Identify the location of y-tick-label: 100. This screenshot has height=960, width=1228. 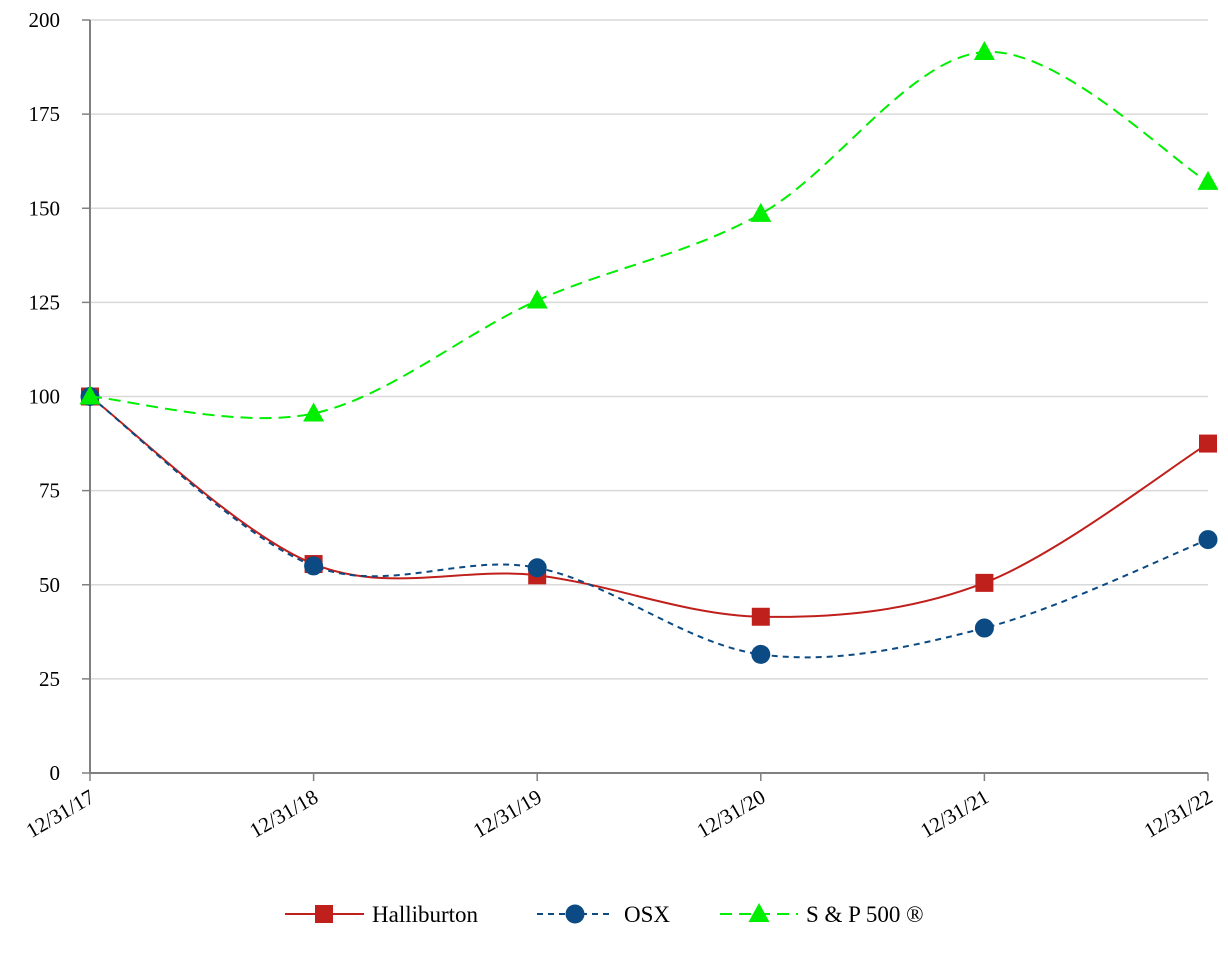
(45, 397).